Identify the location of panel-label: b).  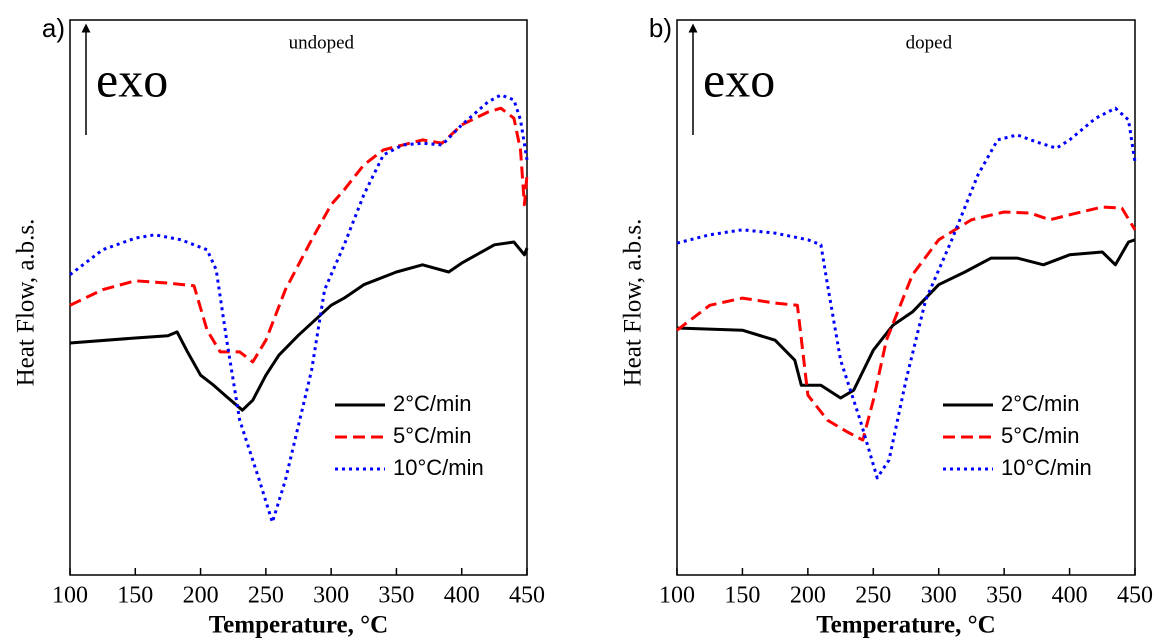
(660, 28).